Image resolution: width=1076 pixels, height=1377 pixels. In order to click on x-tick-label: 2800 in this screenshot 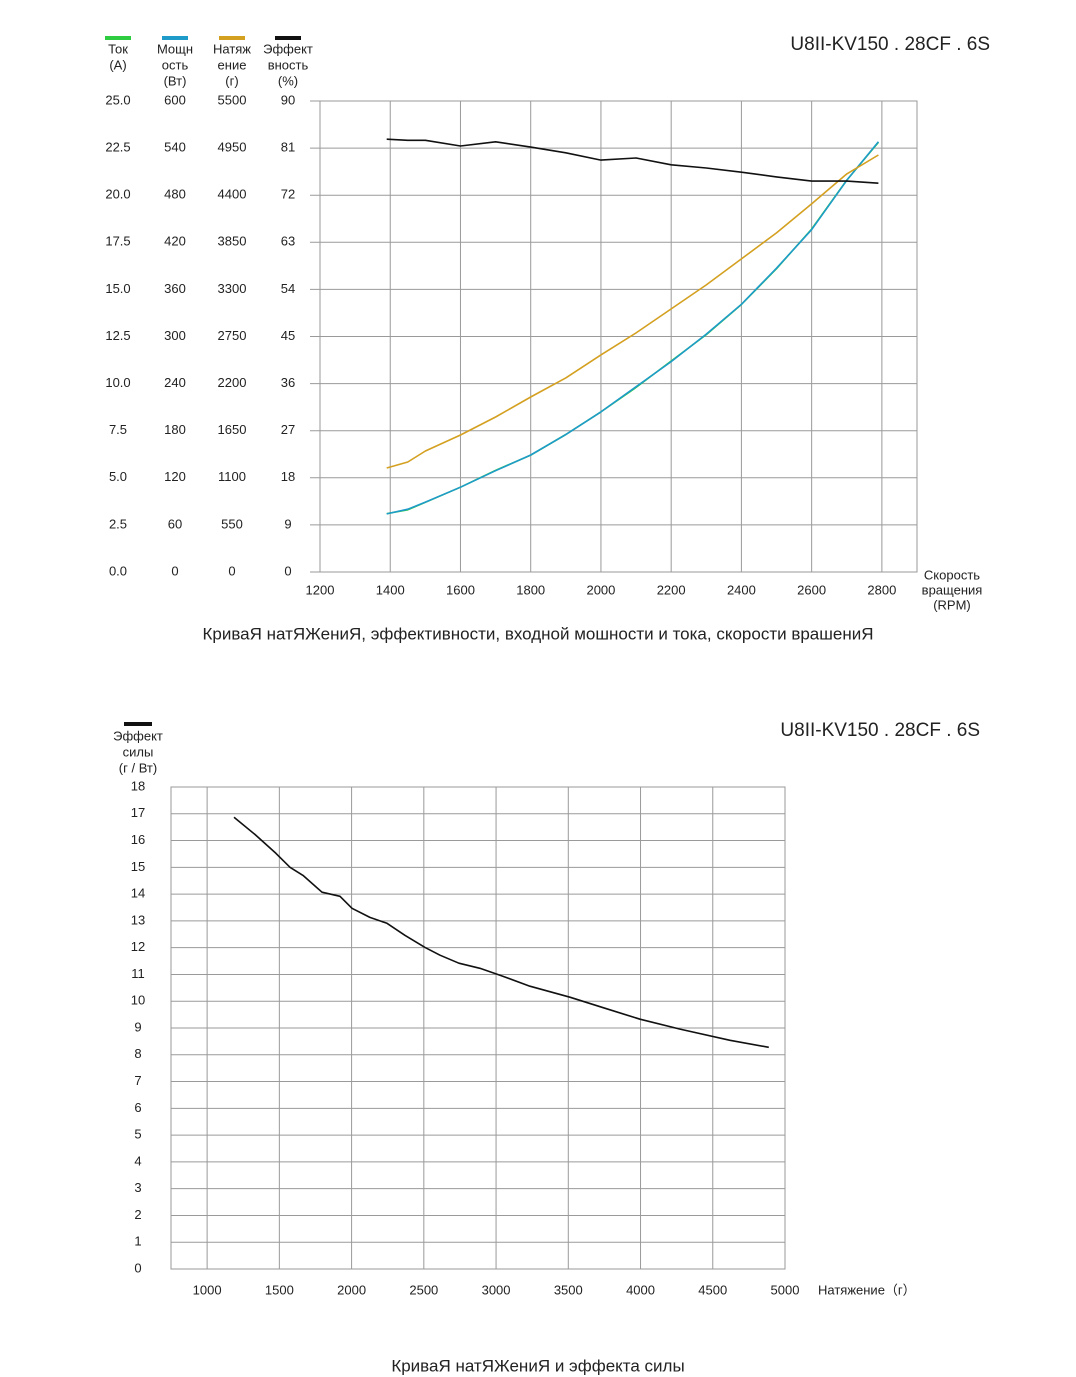, I will do `click(881, 589)`.